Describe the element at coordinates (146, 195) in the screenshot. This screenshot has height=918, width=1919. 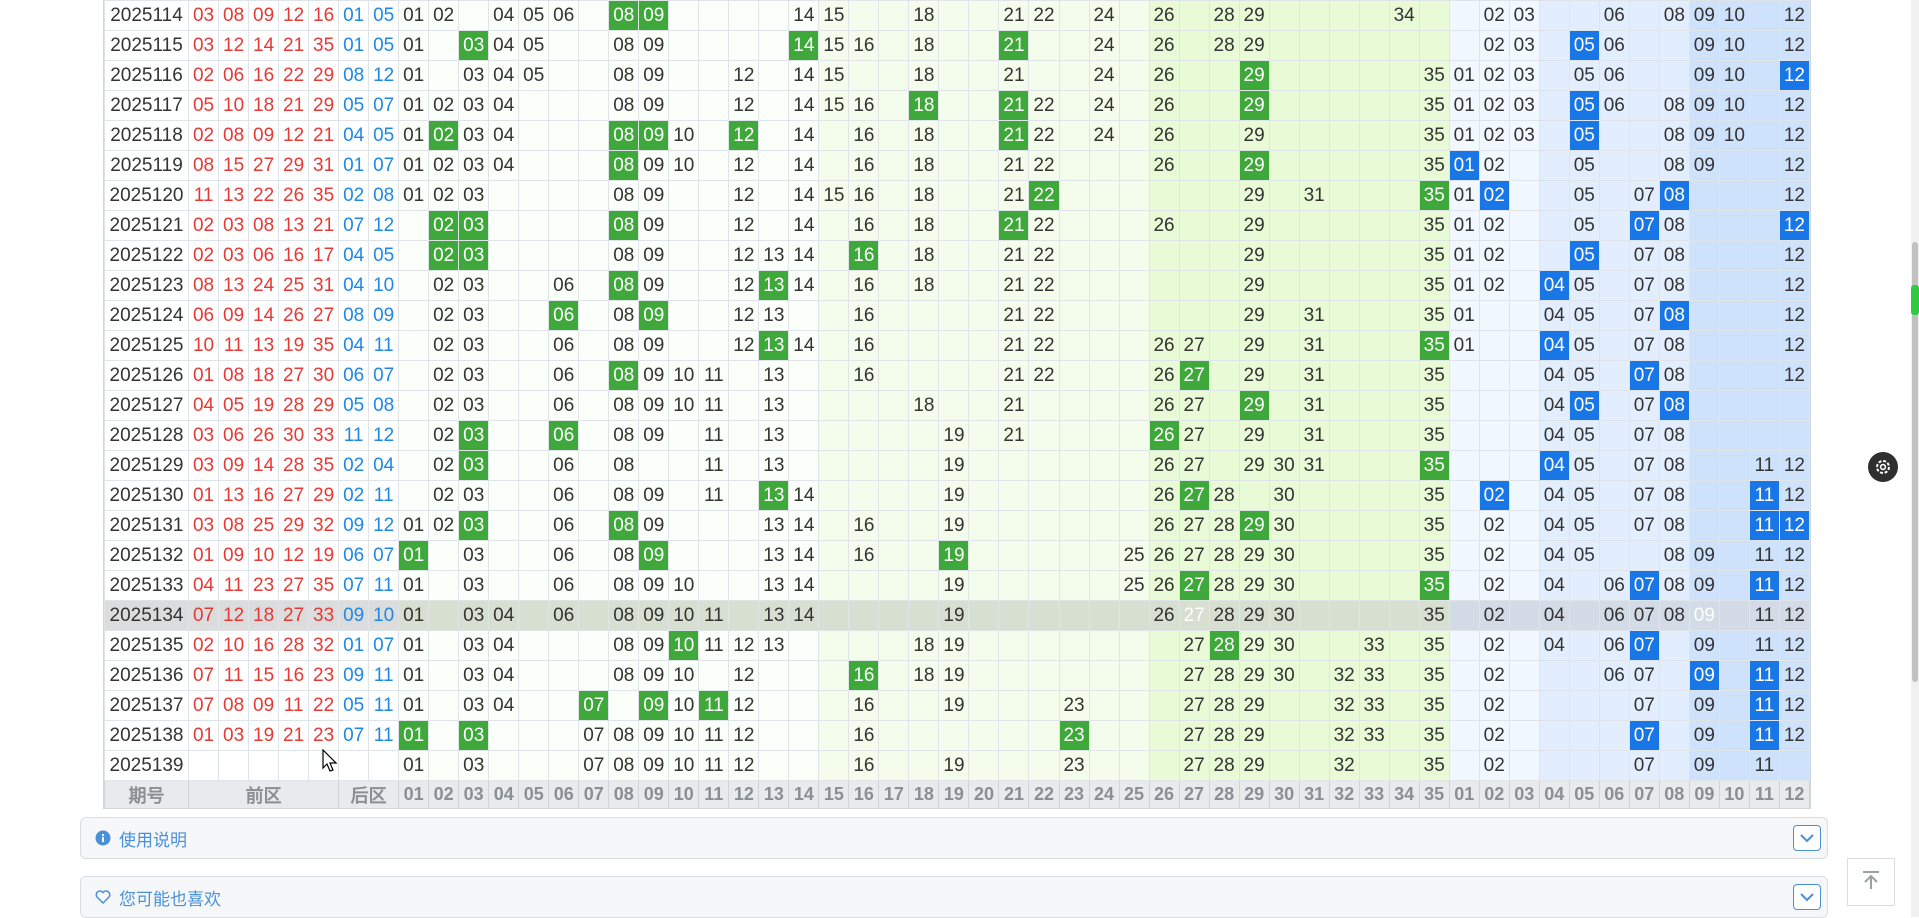
I see `issue-cell: 2025120` at that location.